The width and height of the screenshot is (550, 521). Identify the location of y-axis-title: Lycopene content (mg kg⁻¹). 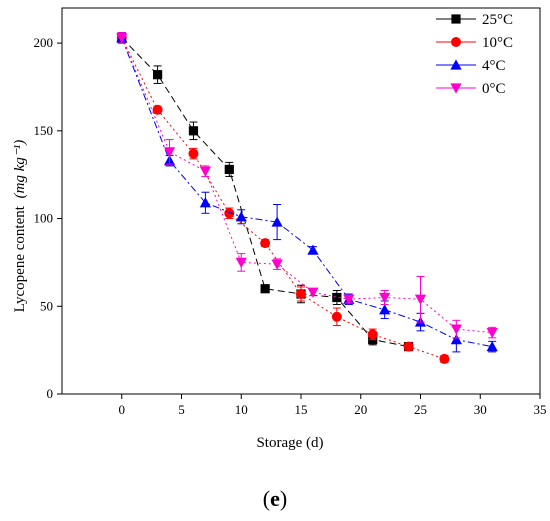
(20, 226).